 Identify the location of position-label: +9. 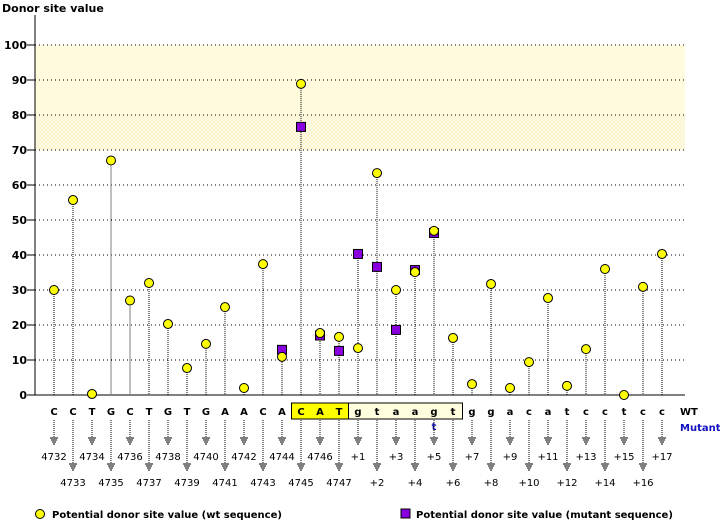
(510, 457).